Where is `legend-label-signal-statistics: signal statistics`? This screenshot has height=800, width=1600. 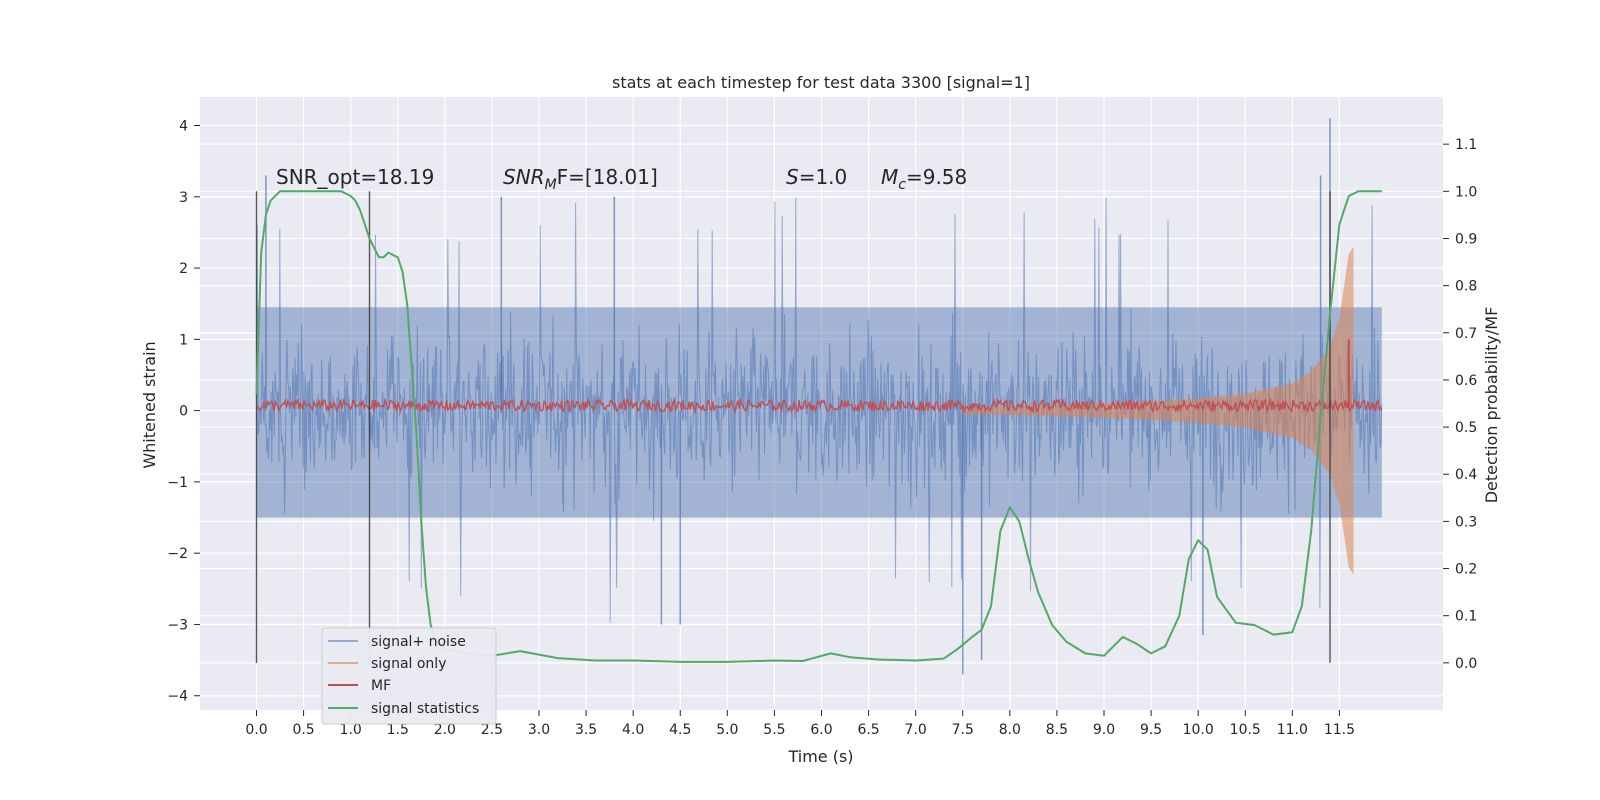
legend-label-signal-statistics: signal statistics is located at coordinates (425, 709).